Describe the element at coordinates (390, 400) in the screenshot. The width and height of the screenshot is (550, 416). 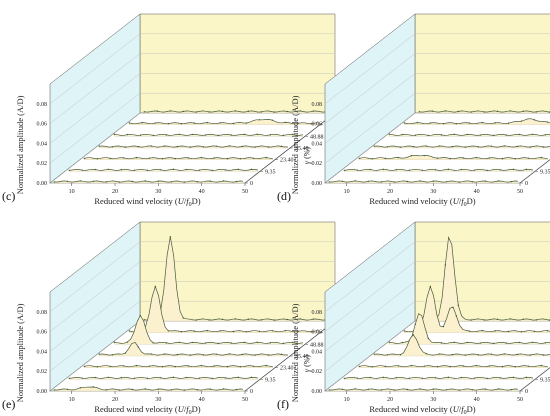
I see `x-tick-label: 20` at that location.